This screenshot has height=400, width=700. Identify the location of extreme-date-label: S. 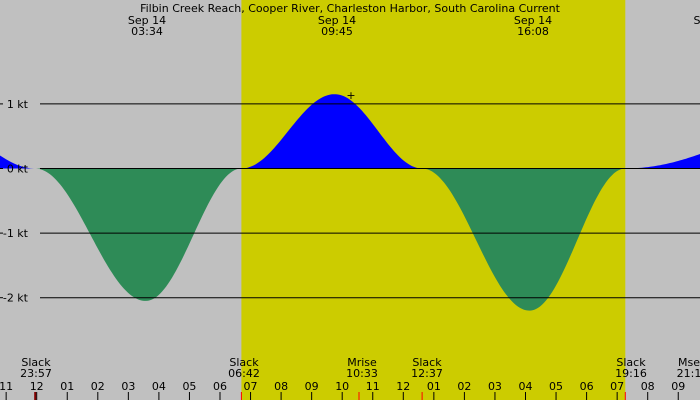
(697, 20).